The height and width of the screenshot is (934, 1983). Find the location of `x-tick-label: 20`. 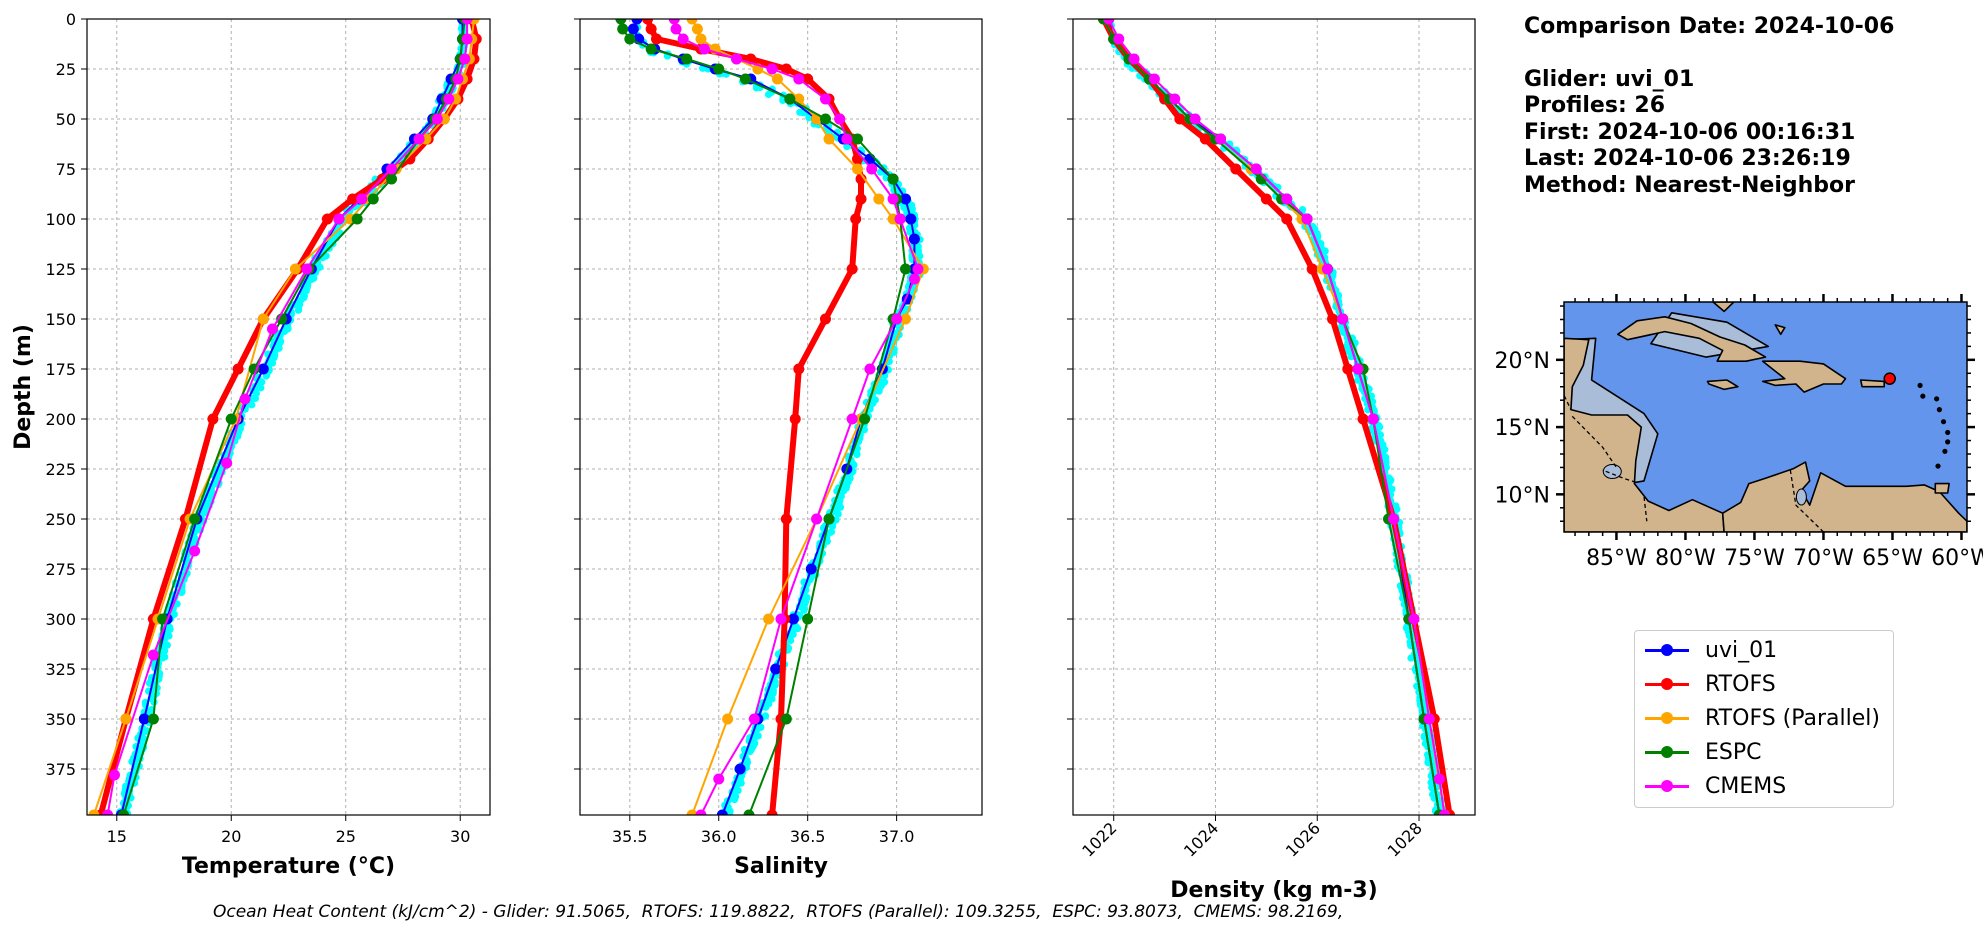

x-tick-label: 20 is located at coordinates (231, 836).